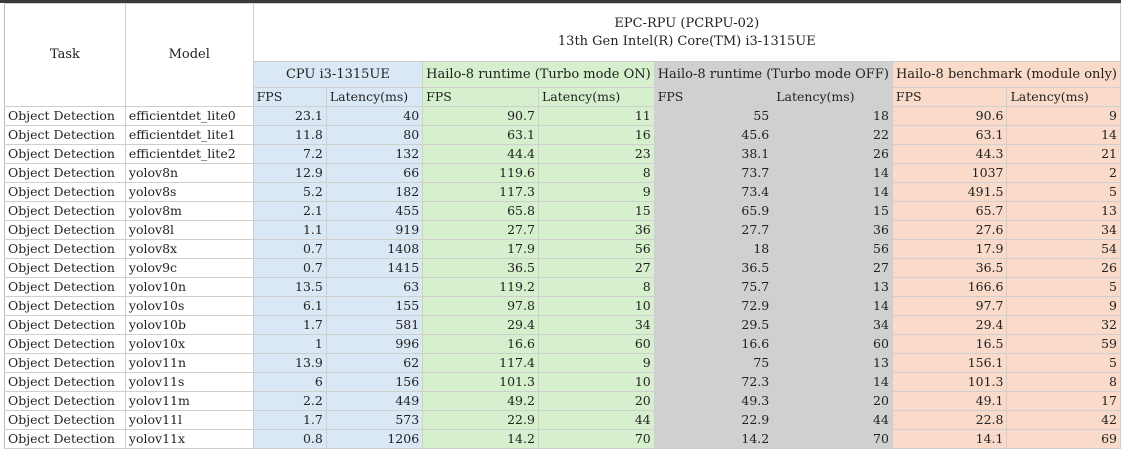 The height and width of the screenshot is (452, 1121). Describe the element at coordinates (949, 249) in the screenshot. I see `benchmark-fps-cell: 17.9` at that location.